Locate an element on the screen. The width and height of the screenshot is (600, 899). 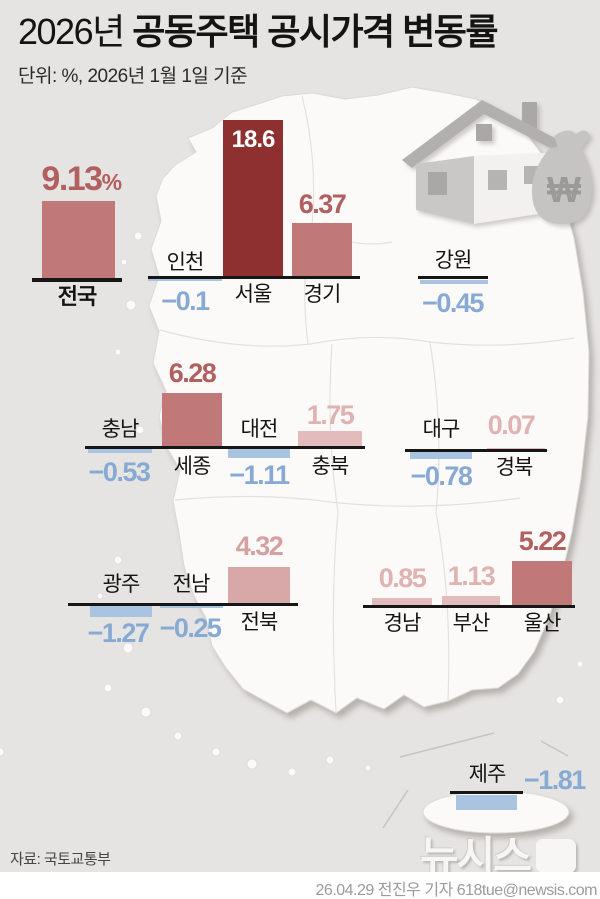
roof is located at coordinates (488, 134).